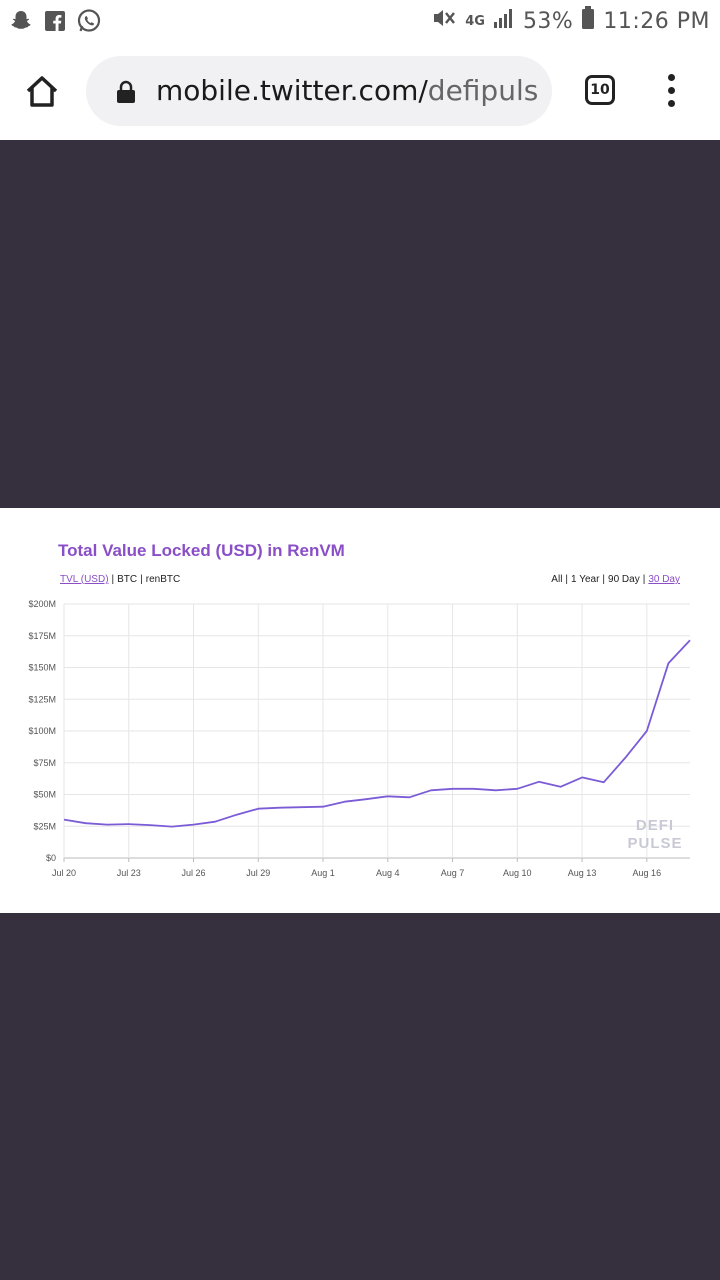 The height and width of the screenshot is (1280, 720). I want to click on home-icon, so click(42, 91).